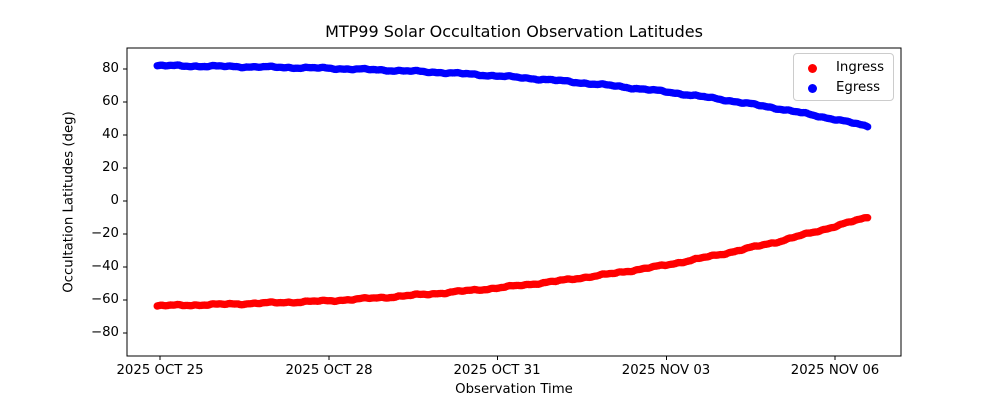 Image resolution: width=1000 pixels, height=400 pixels. I want to click on ingress-marker-icon, so click(812, 68).